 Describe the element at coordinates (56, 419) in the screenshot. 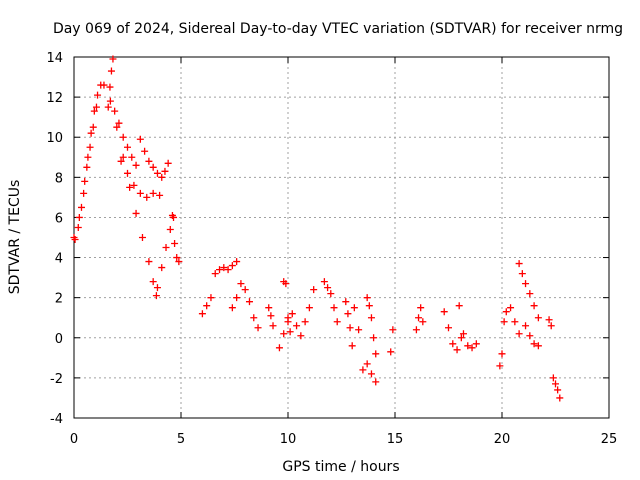

I see `y-tick-label: -4` at that location.